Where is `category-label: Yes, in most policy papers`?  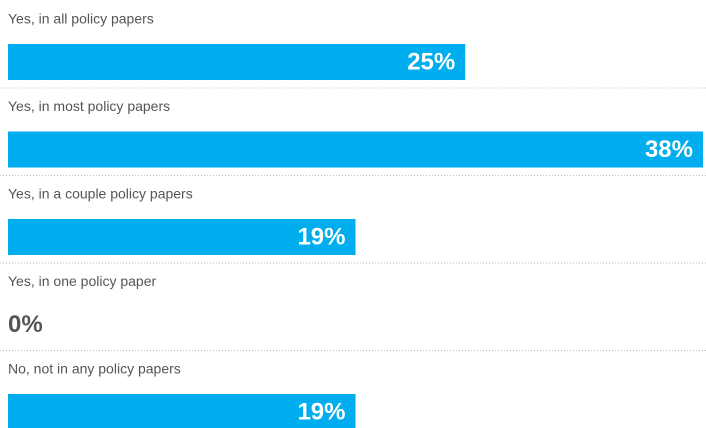
category-label: Yes, in most policy papers is located at coordinates (89, 106).